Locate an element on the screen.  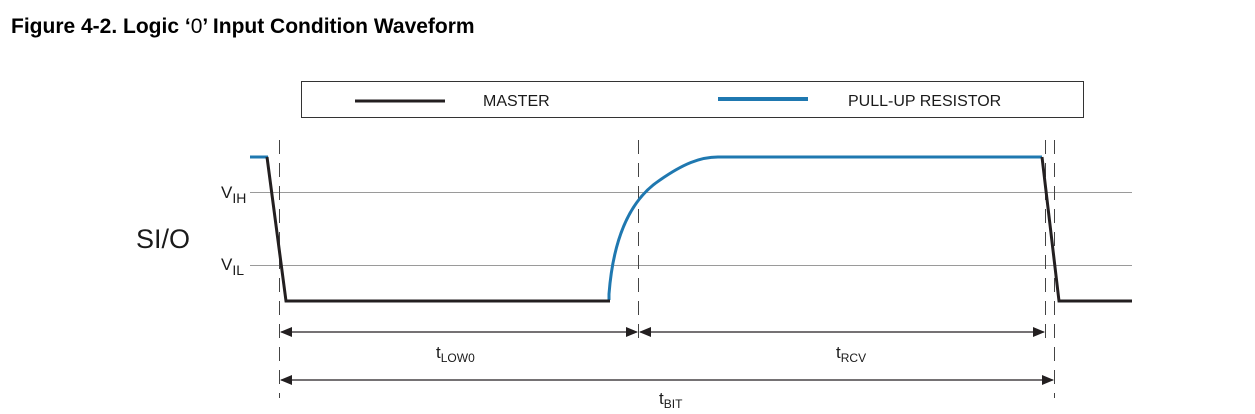
vih-label-sub: IH is located at coordinates (239, 198).